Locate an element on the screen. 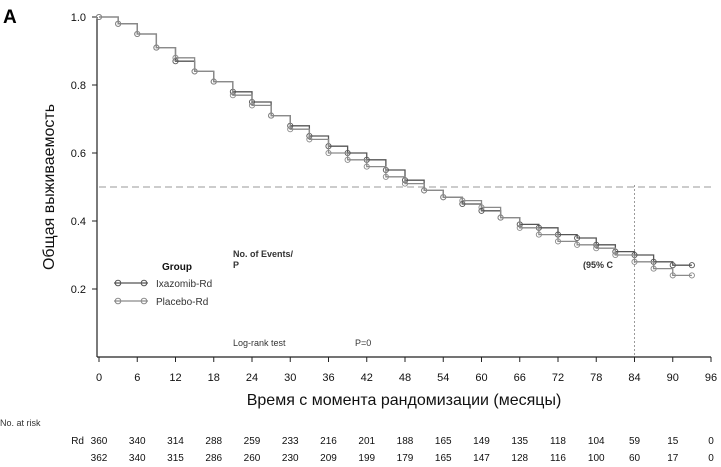  x-tick-label: 78 is located at coordinates (596, 378).